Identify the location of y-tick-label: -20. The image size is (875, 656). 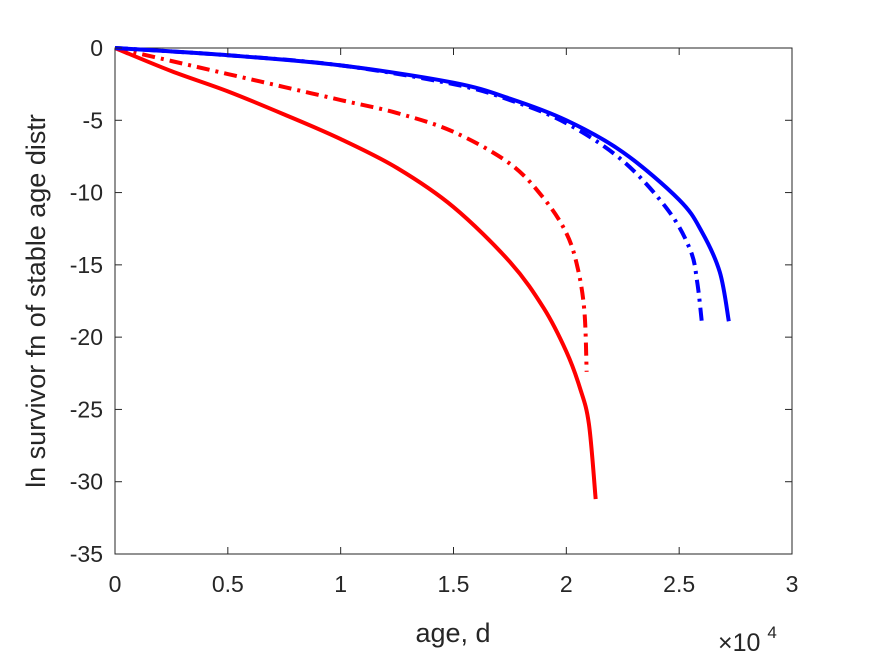
(86, 337).